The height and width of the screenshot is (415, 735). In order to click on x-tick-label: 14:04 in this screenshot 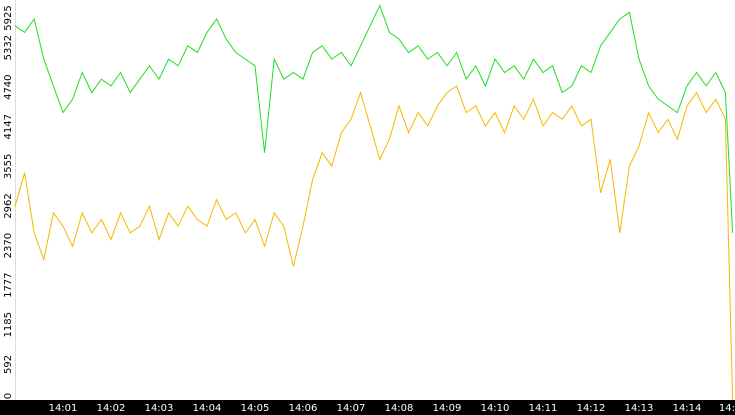, I will do `click(207, 408)`.